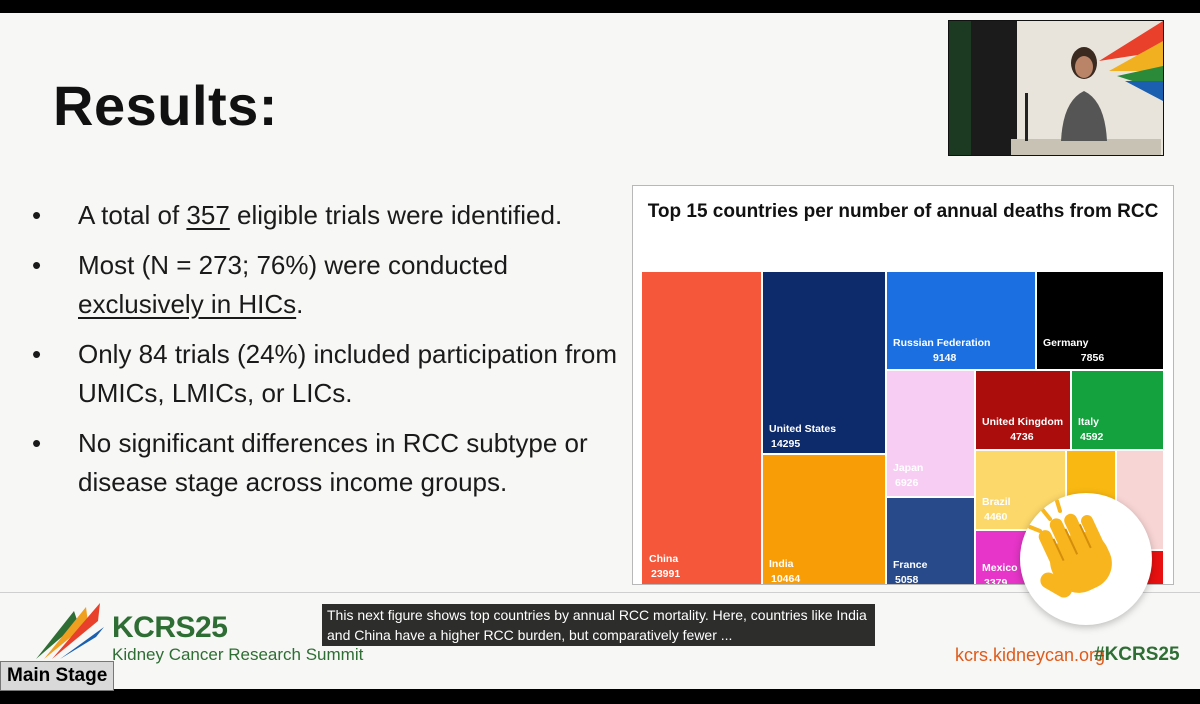  I want to click on treemap-label: France, so click(910, 565).